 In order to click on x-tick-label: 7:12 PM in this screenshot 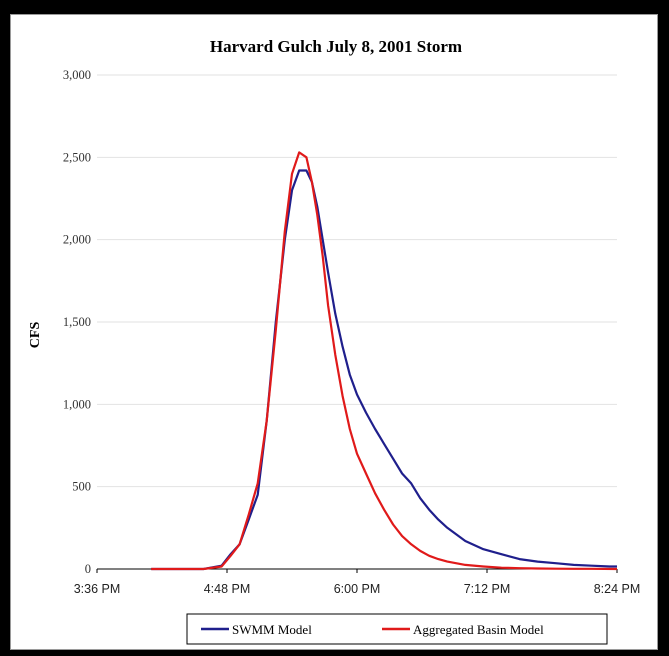, I will do `click(487, 589)`.